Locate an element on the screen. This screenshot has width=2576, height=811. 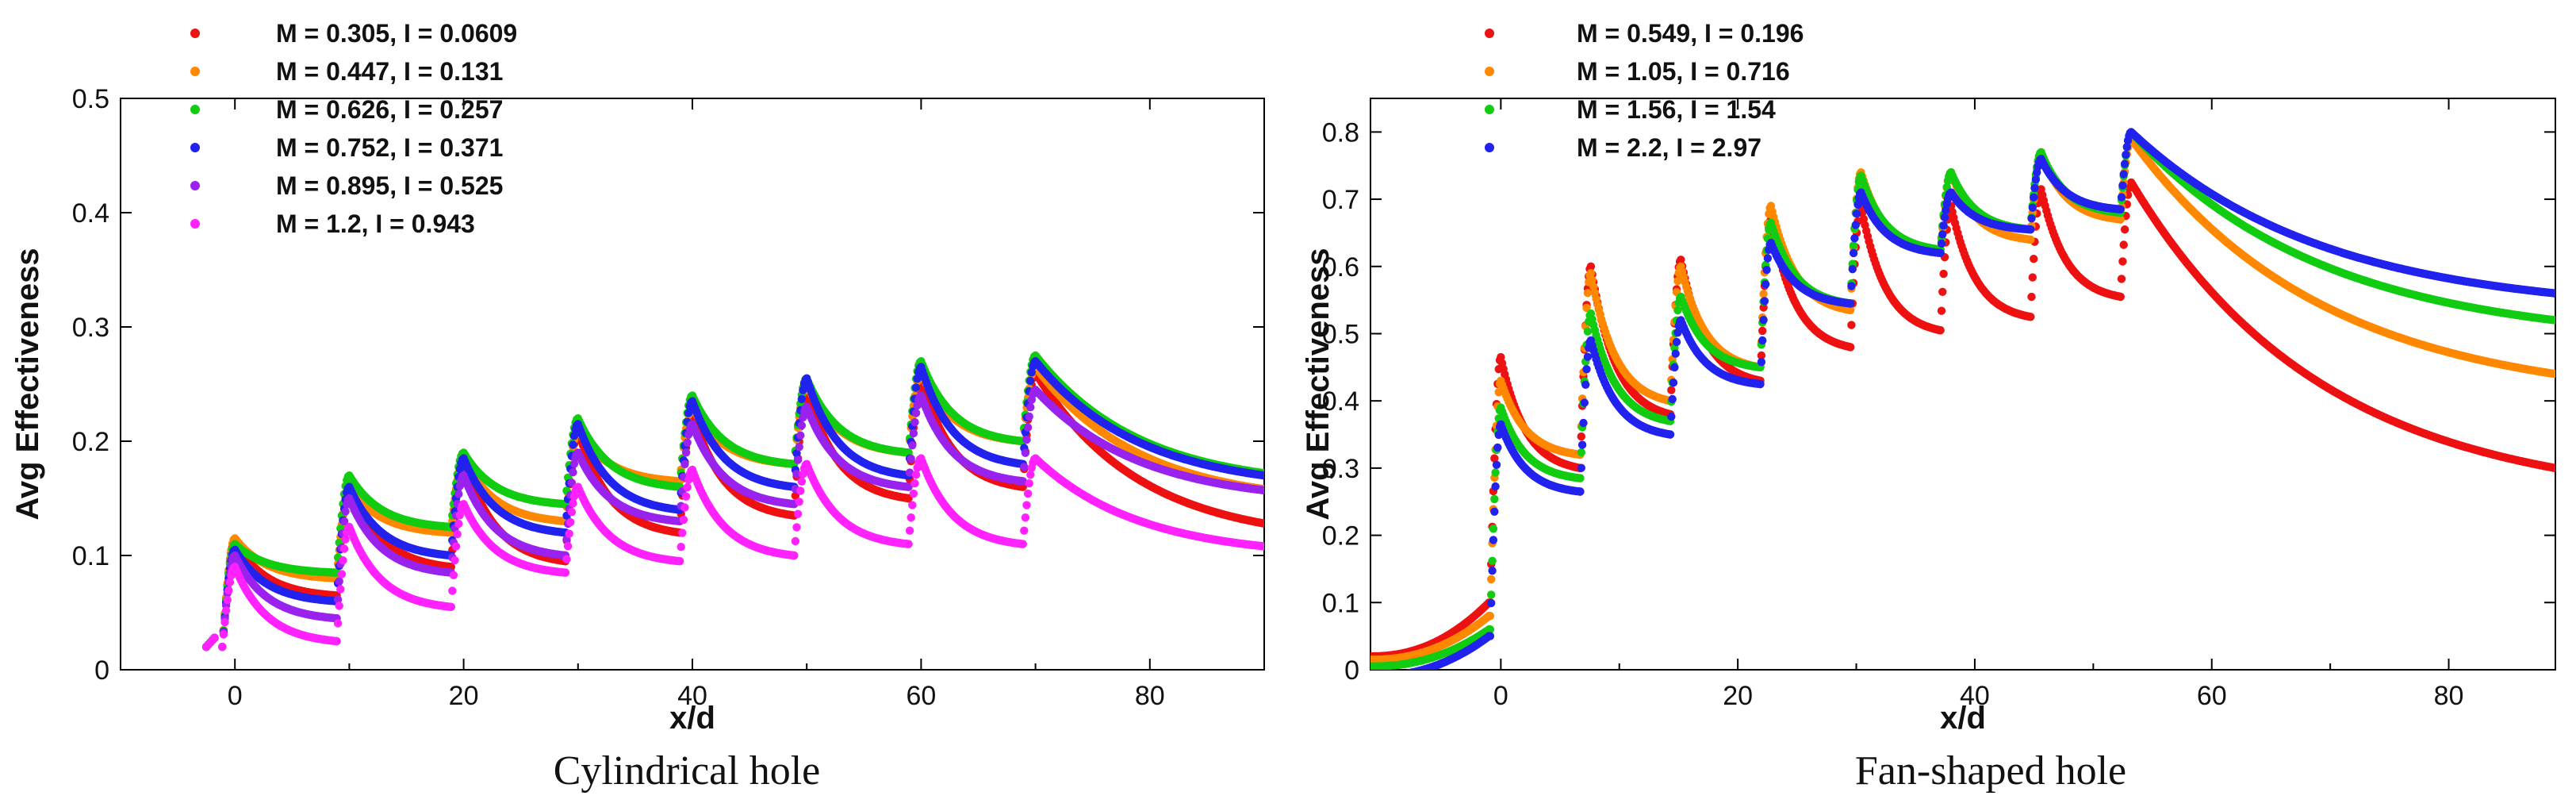
cyl-y-tick-label: 0.3 is located at coordinates (91, 328).